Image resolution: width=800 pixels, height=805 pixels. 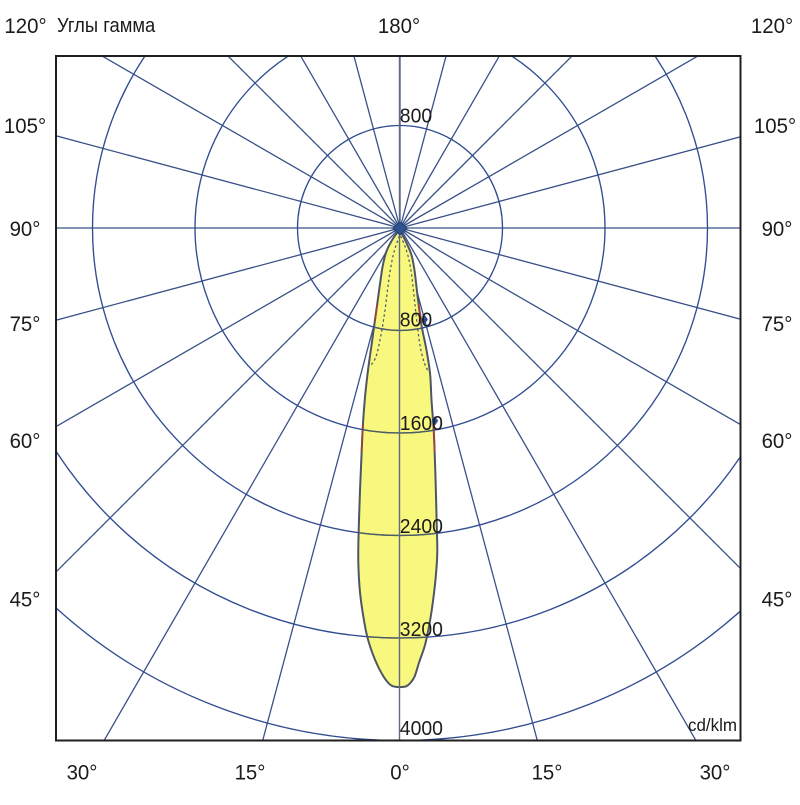 I want to click on svg-text: 0°, so click(x=400, y=773).